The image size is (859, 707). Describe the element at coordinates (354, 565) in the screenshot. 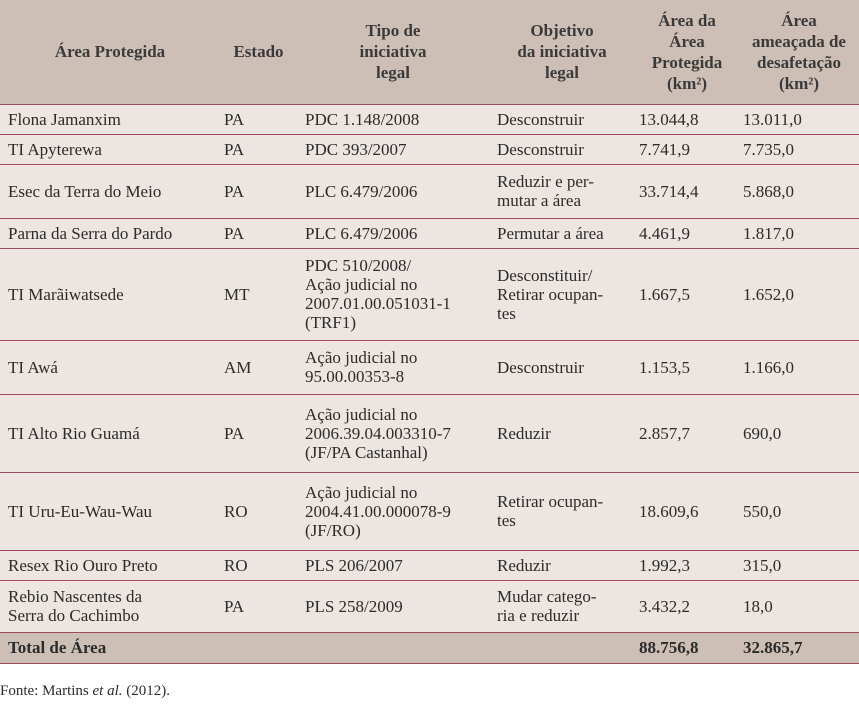

I see `cell-line: PLS 206/2007` at that location.